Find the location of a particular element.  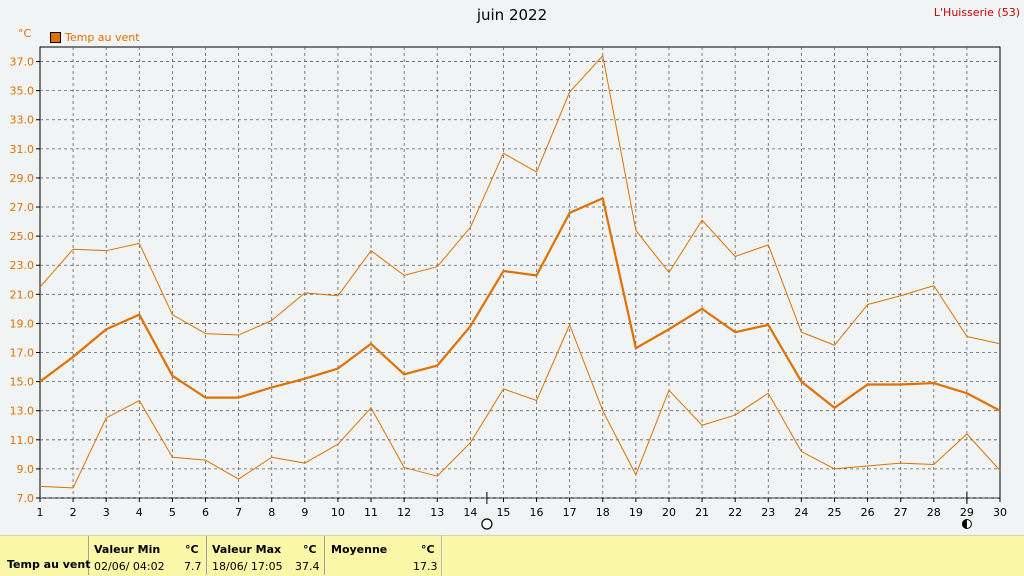

y-tick-label: 27.0 is located at coordinates (22, 207).